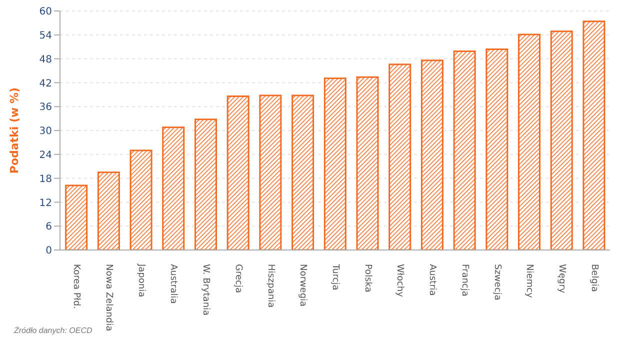 The height and width of the screenshot is (337, 620). I want to click on y-tick-label: 54, so click(45, 36).